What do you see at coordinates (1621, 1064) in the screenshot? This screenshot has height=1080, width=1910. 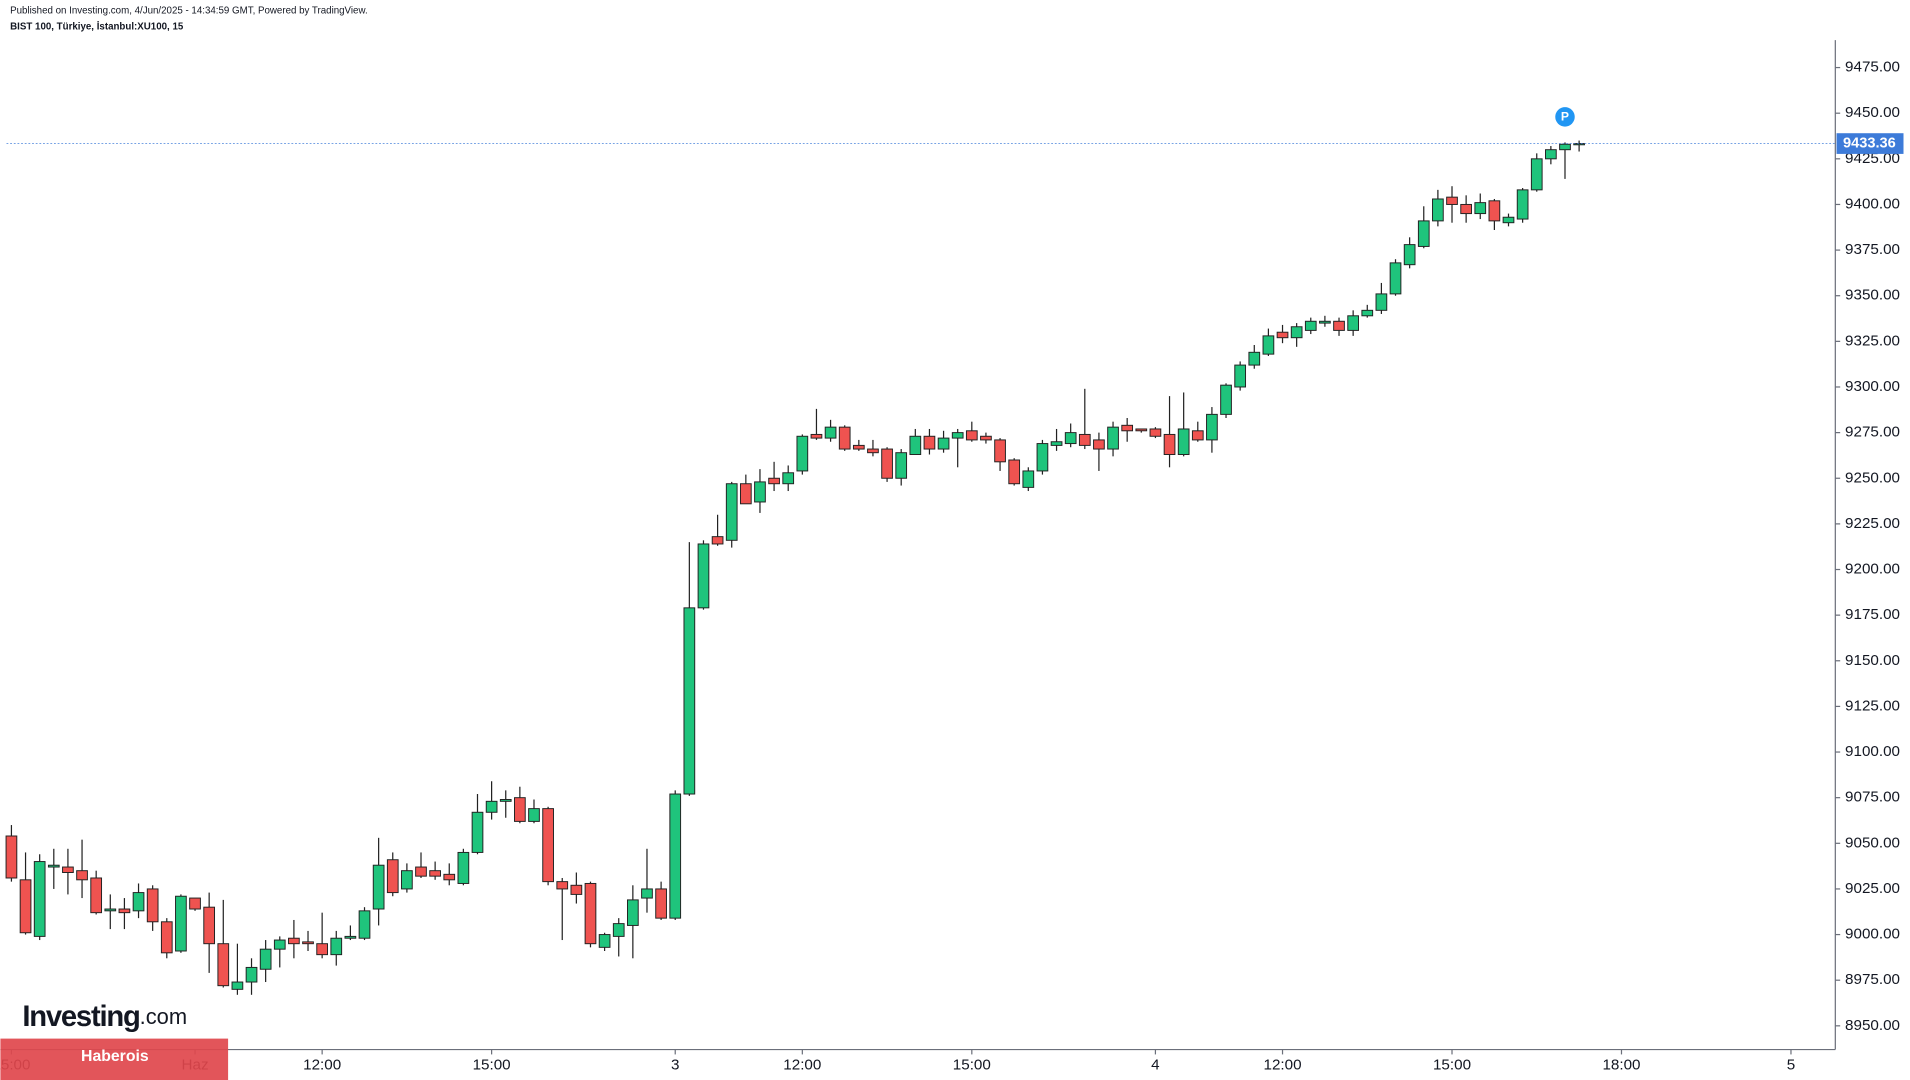 I see `x-tick-label: 18:00` at bounding box center [1621, 1064].